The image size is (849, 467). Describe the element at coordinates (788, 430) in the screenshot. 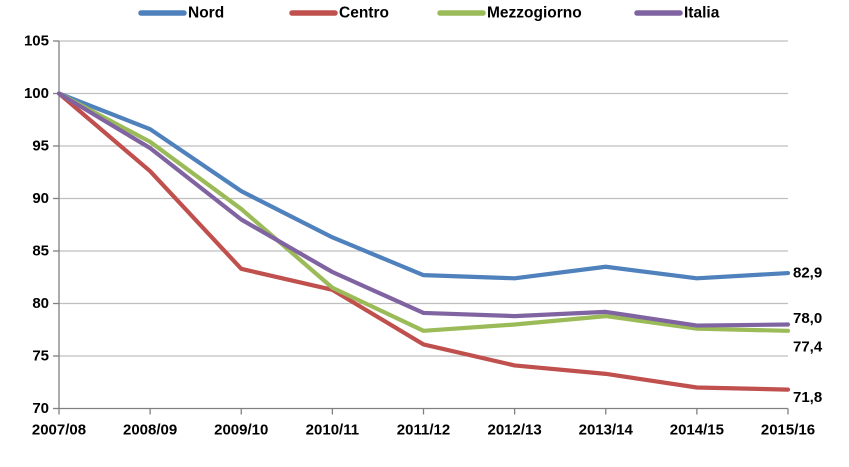

I see `x-tick-label: 2015/16` at that location.